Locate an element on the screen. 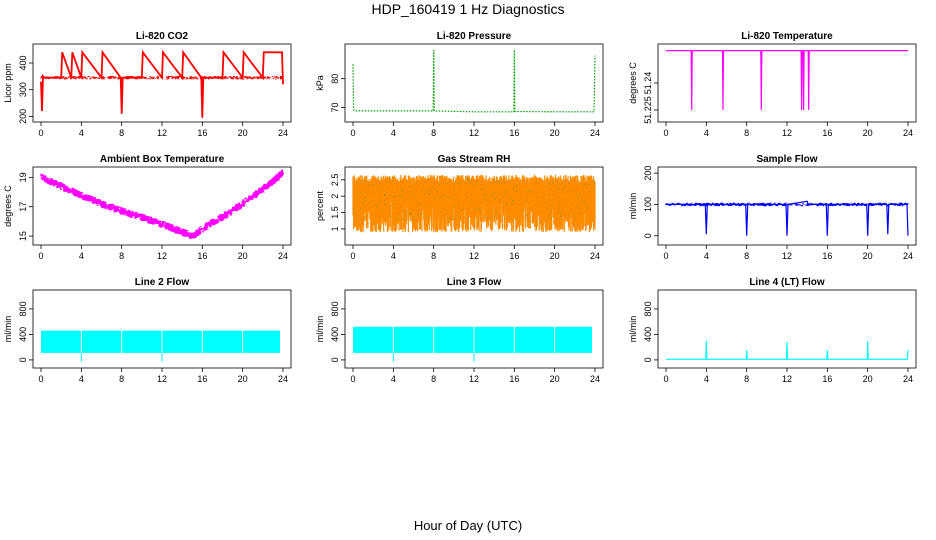  chart-title: Line 4 (LT) Flow is located at coordinates (787, 282).